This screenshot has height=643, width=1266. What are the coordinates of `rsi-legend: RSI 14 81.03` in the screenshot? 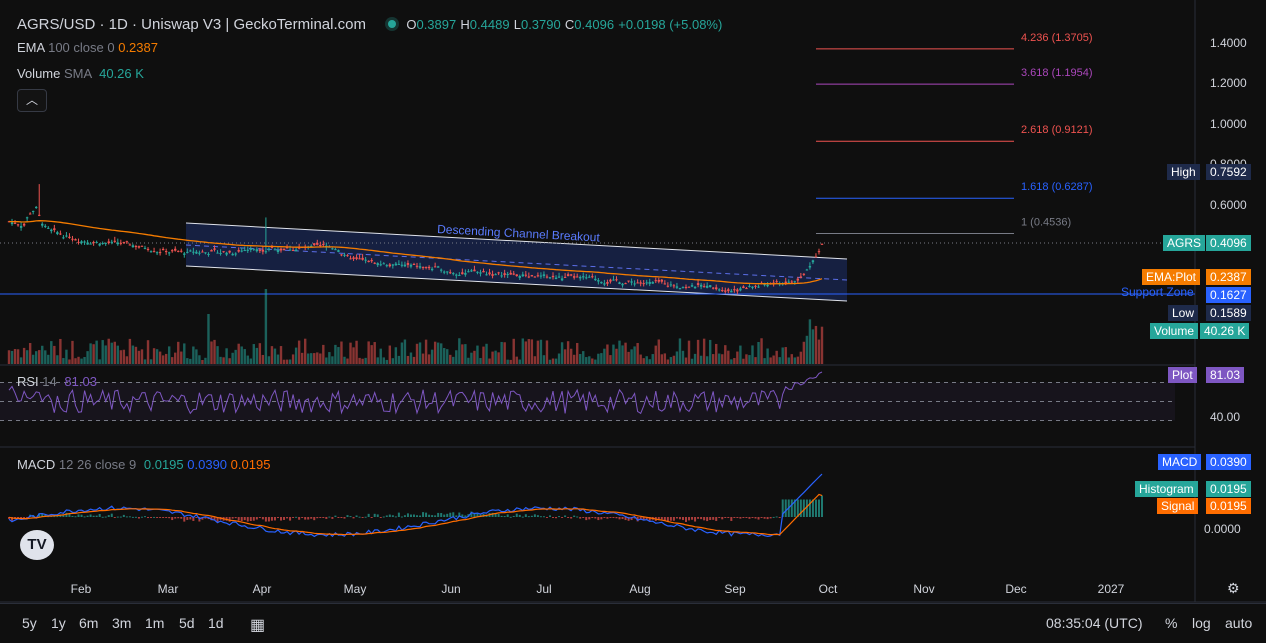 It's located at (57, 381).